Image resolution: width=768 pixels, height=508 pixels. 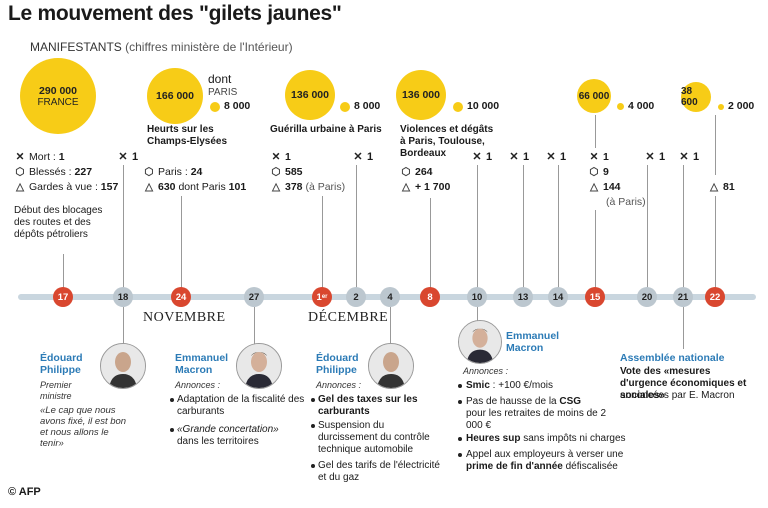 I want to click on credit: © AFP, so click(x=24, y=492).